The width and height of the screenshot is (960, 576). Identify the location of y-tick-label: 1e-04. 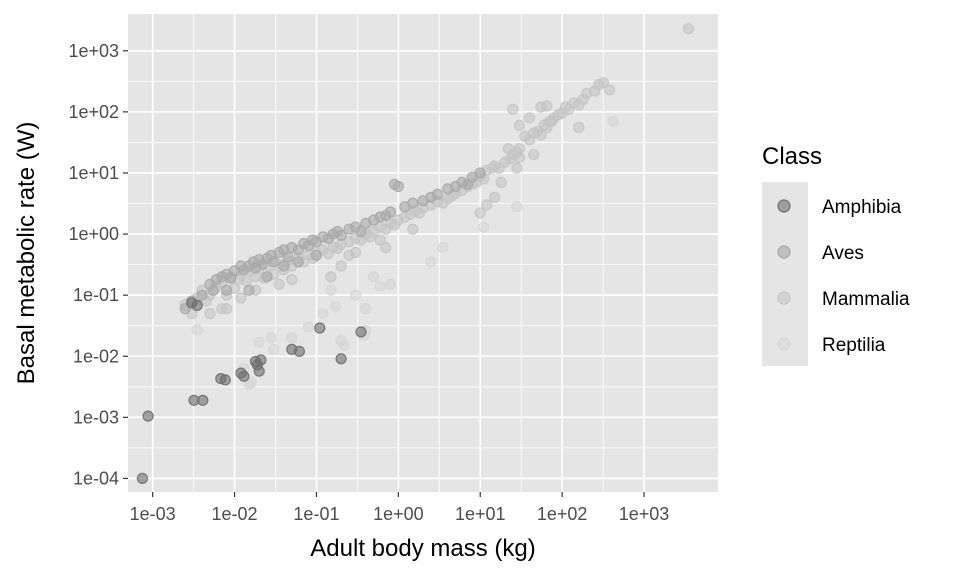
(96, 478).